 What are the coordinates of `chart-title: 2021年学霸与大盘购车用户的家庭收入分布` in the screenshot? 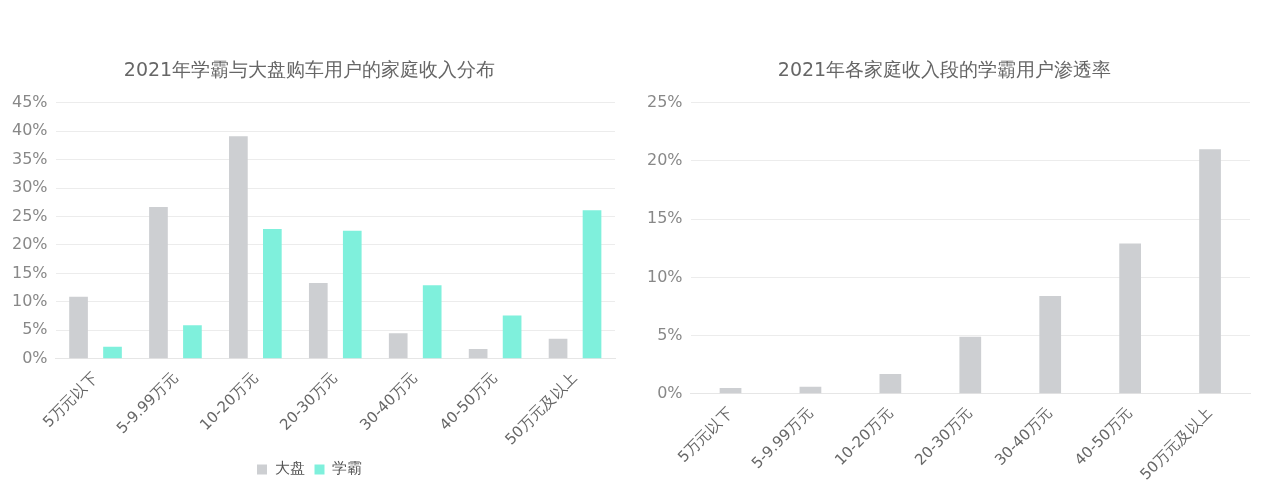 It's located at (309, 69).